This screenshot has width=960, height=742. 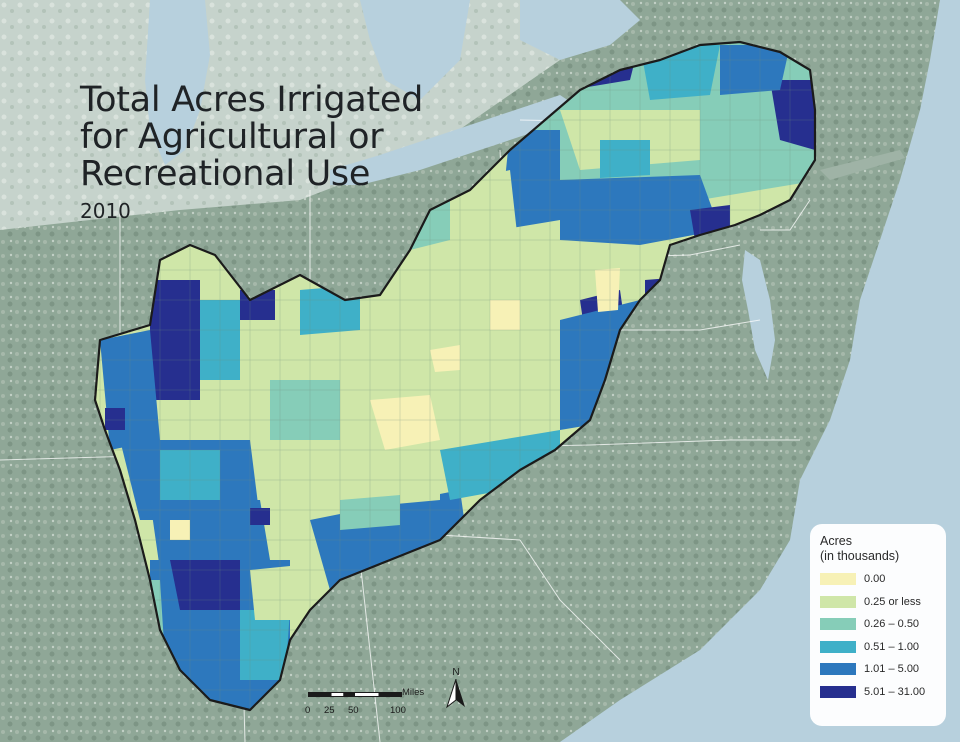 I want to click on ohio-yellow, so click(x=505, y=315).